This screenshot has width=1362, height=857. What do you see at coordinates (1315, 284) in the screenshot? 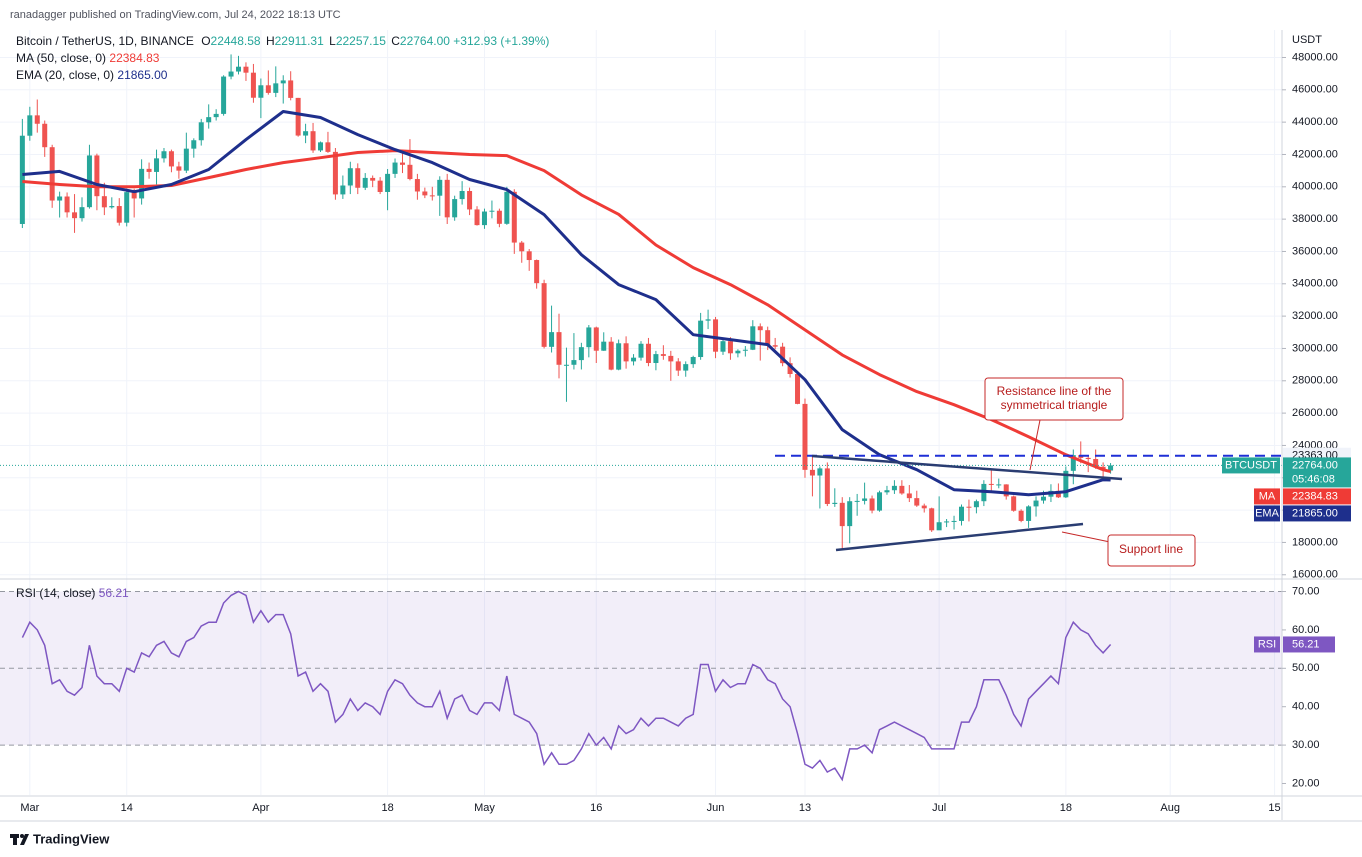
I see `y-tick-label: 34000.00` at bounding box center [1315, 284].